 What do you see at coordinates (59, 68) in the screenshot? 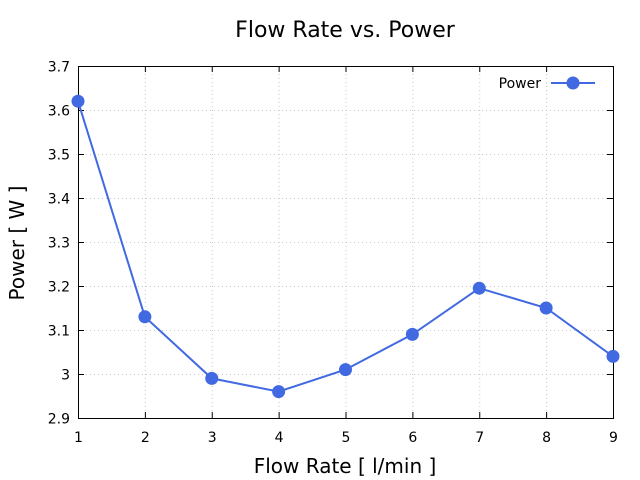
I see `y-tick-label: 3.7` at bounding box center [59, 68].